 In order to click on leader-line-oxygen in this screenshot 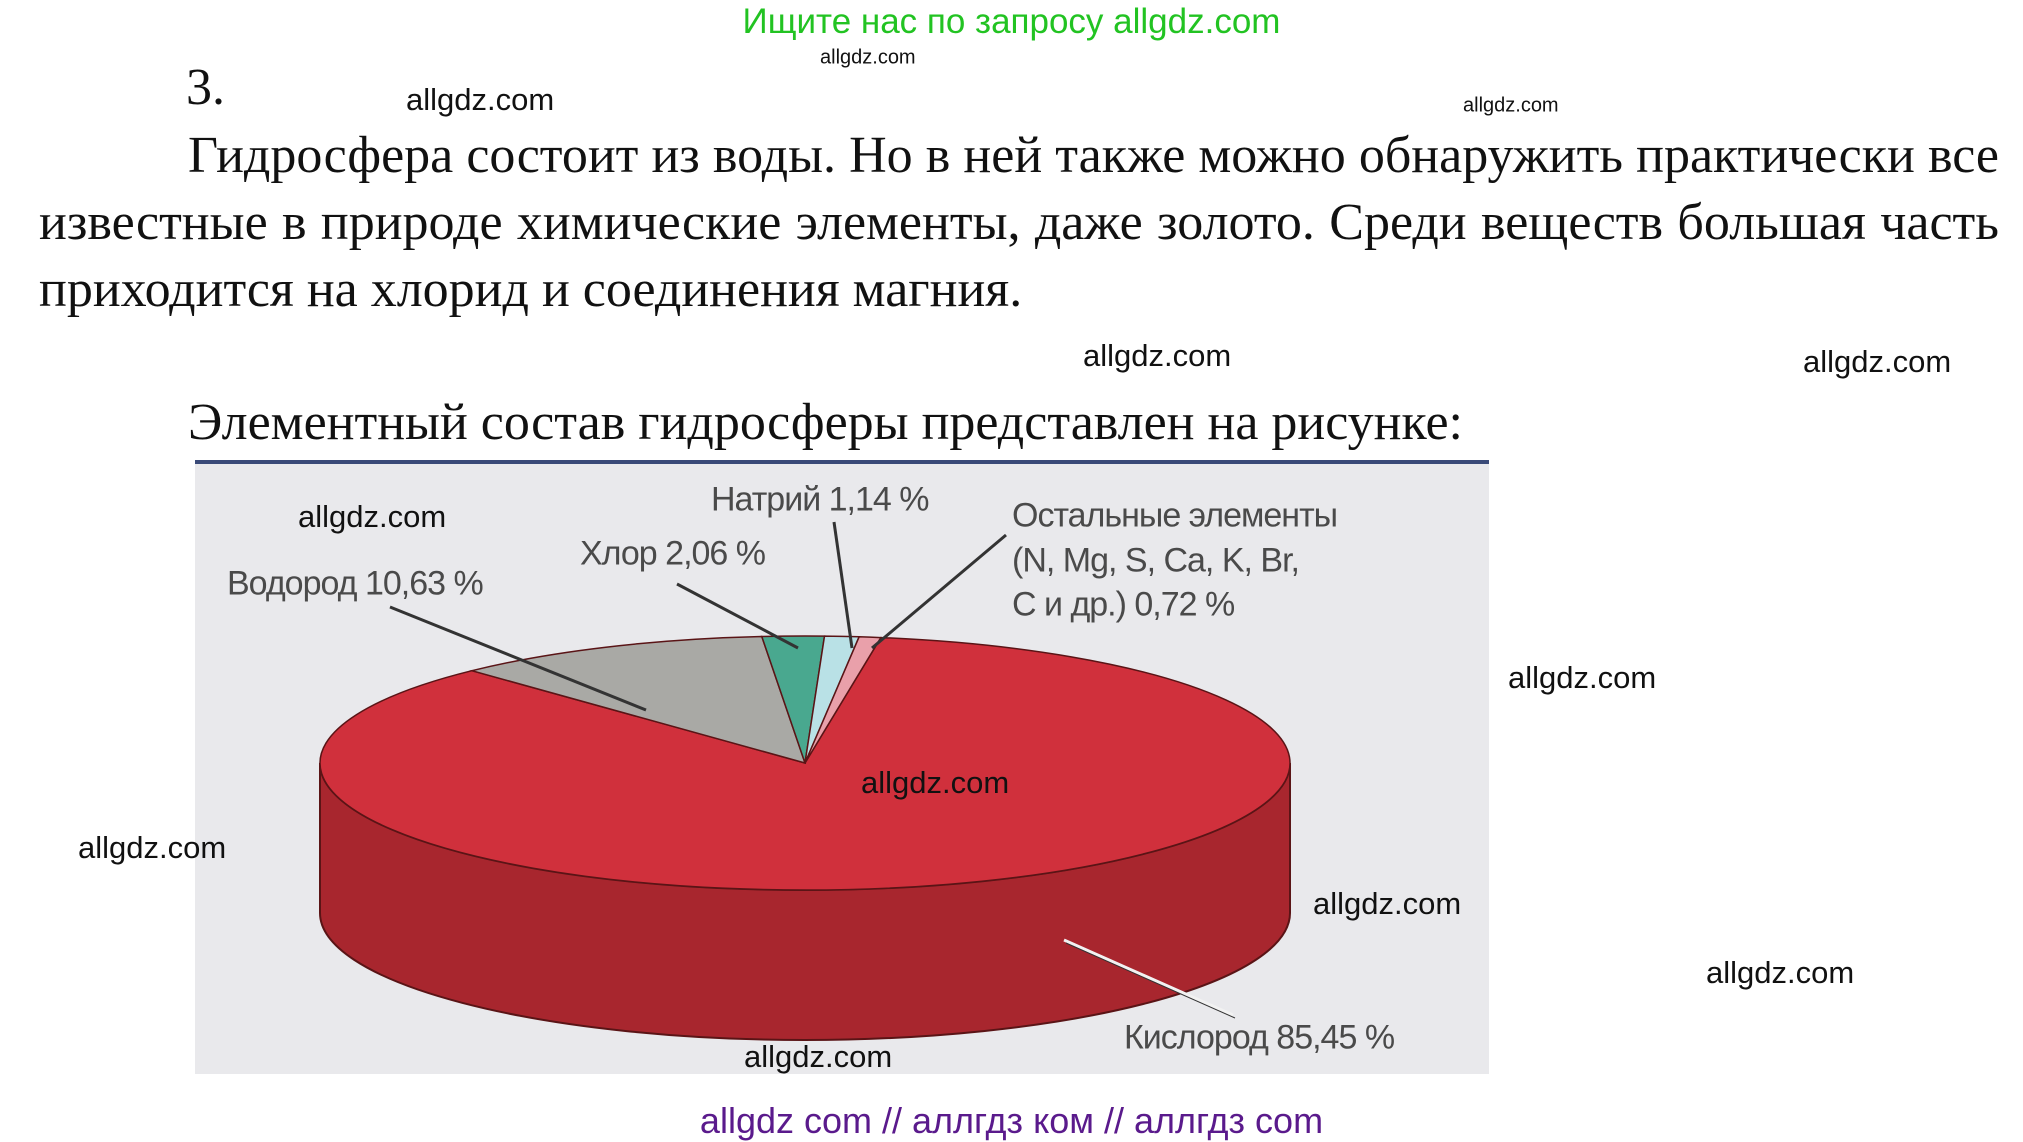, I will do `click(1148, 977)`.